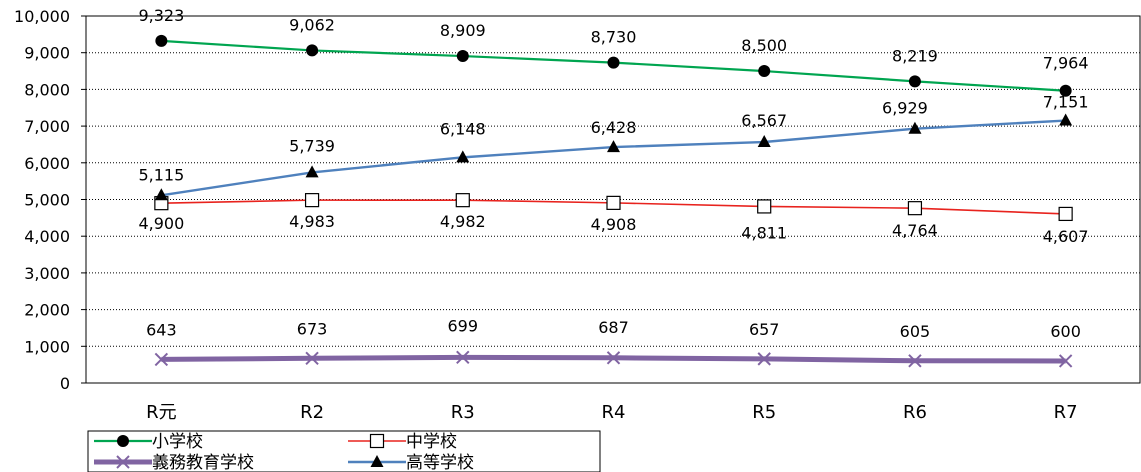 This screenshot has width=1141, height=472. Describe the element at coordinates (161, 15) in the screenshot. I see `data-label: 9,323` at that location.